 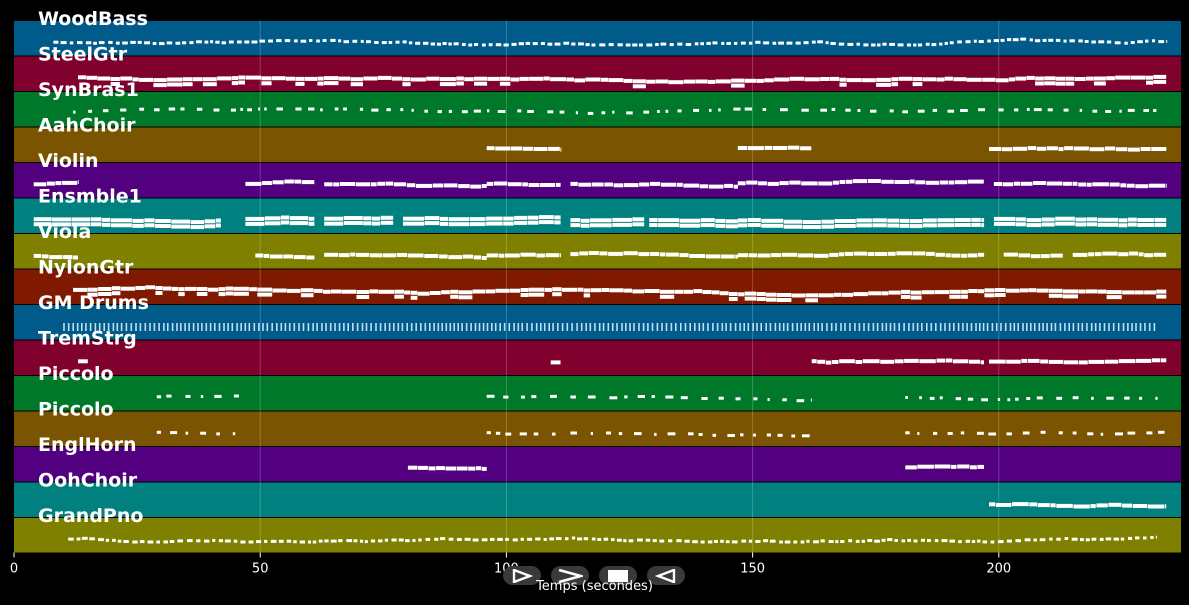 I want to click on forward-button, so click(x=570, y=575).